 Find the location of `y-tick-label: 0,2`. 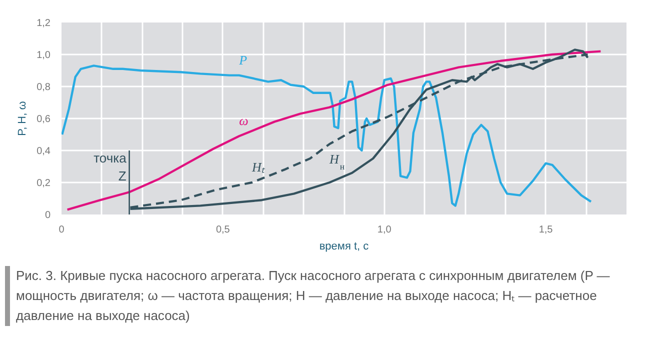

y-tick-label: 0,2 is located at coordinates (43, 183).